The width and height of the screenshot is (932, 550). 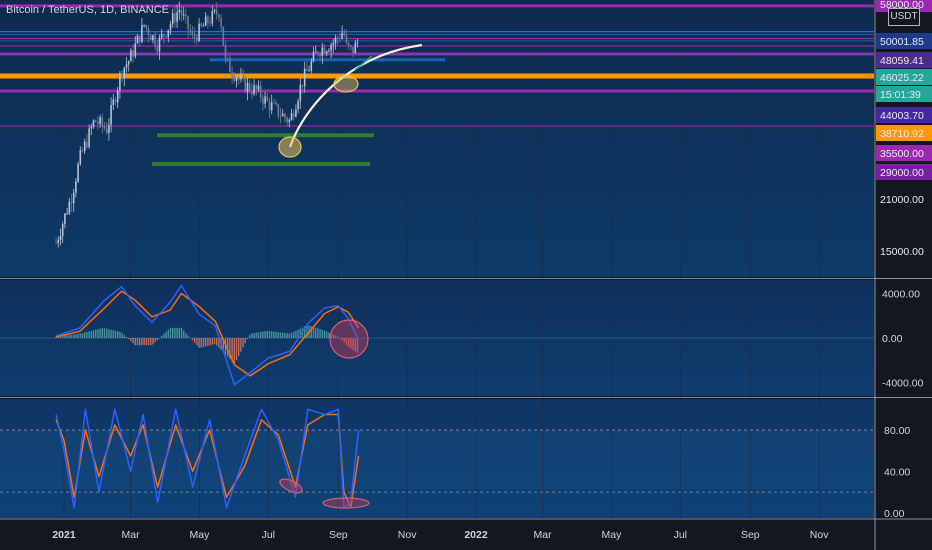 I want to click on stoch-axis-label: 40.00, so click(x=897, y=472).